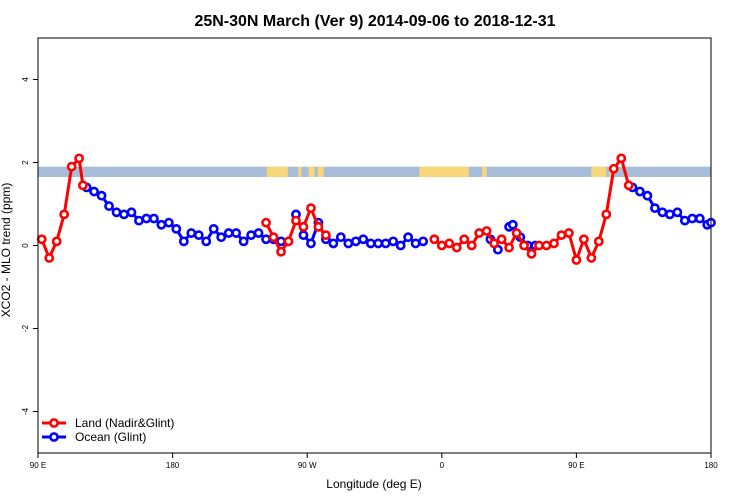 The image size is (750, 500). I want to click on y-tick-label: -2, so click(25, 328).